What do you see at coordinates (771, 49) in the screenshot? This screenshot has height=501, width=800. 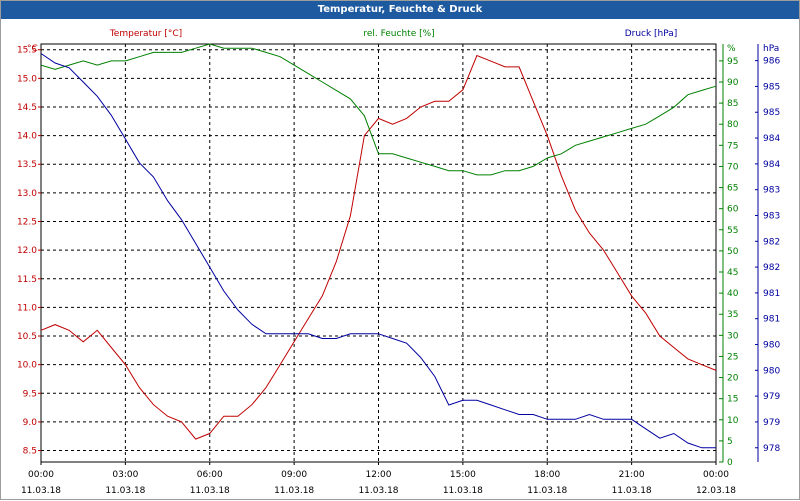 I see `pressure-axis-unit: hPa` at bounding box center [771, 49].